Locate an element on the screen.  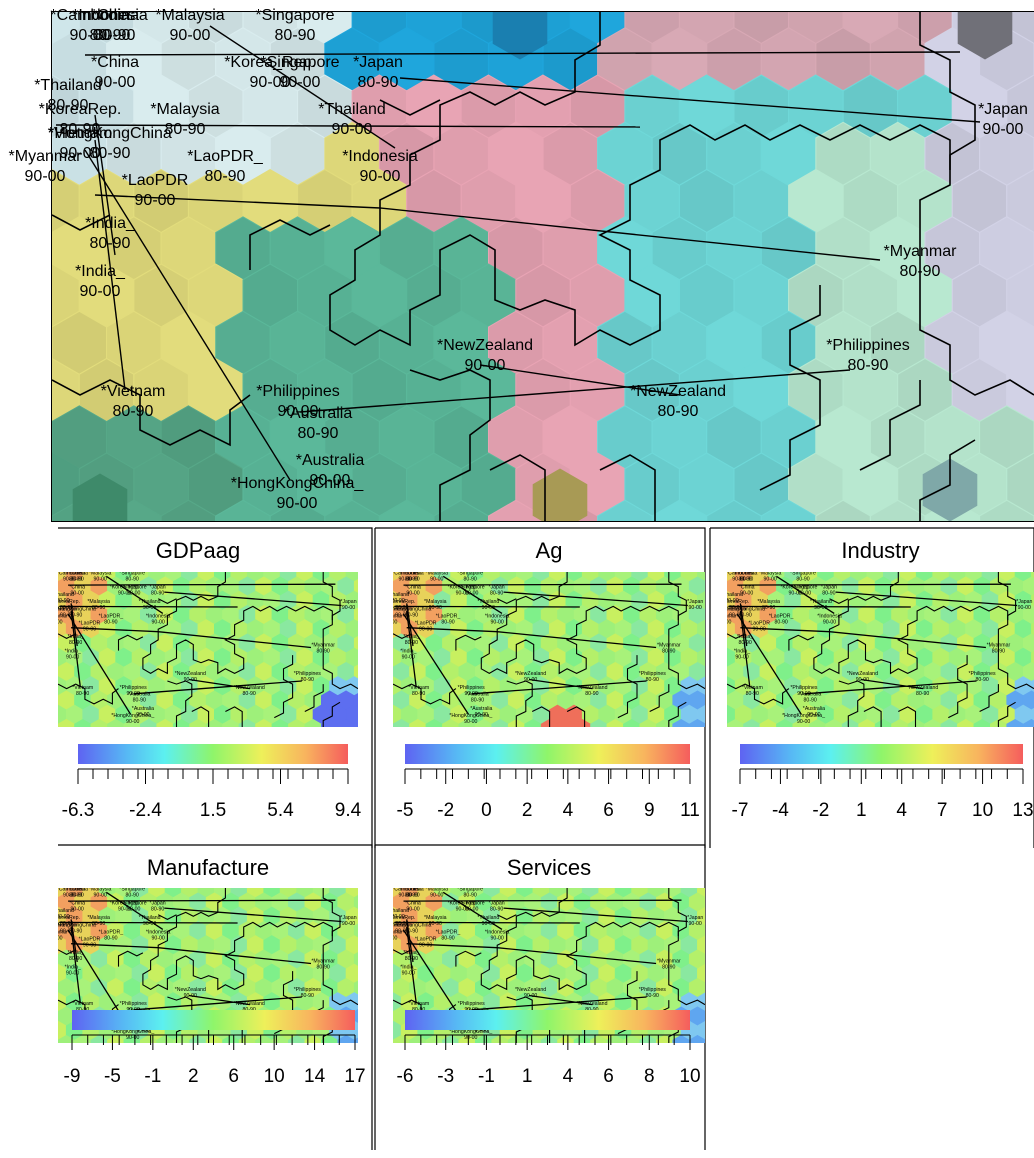
colorbar-tick-label: -1 is located at coordinates (152, 1076).